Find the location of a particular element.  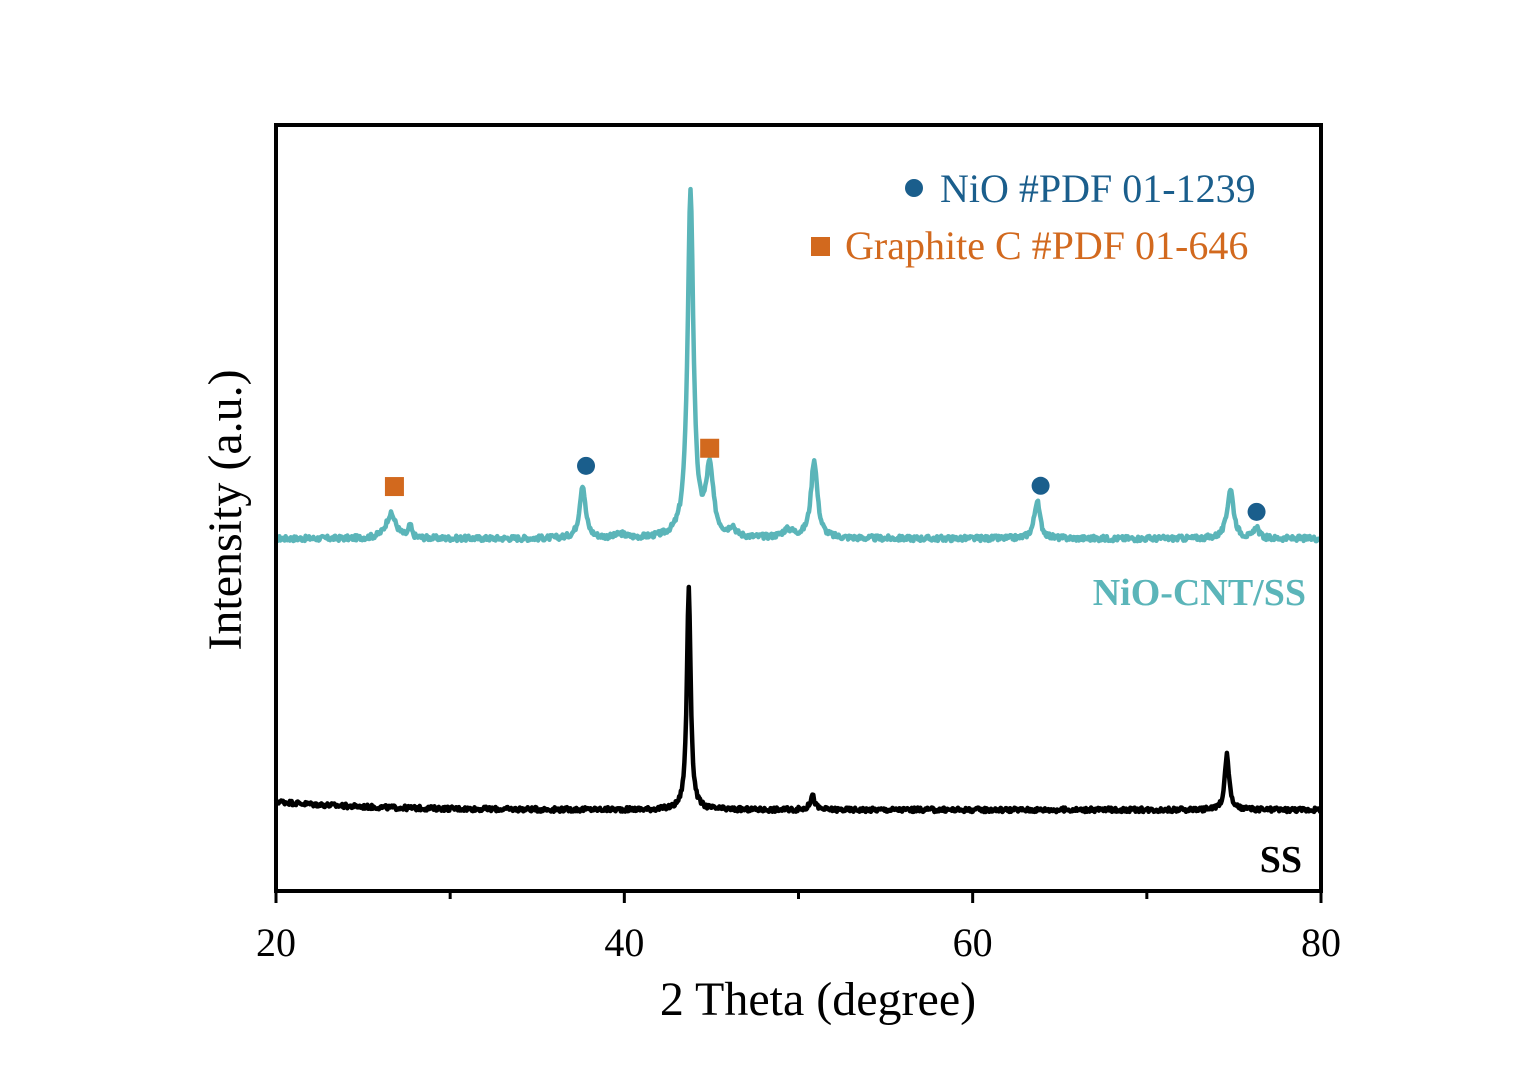

legend-nio-circle-icon is located at coordinates (914, 188).